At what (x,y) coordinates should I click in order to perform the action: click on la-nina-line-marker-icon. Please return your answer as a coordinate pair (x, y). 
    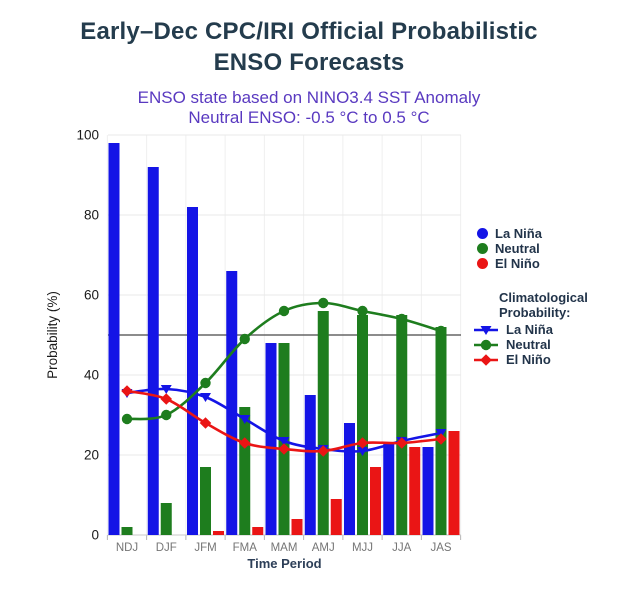
    Looking at the image, I should click on (486, 330).